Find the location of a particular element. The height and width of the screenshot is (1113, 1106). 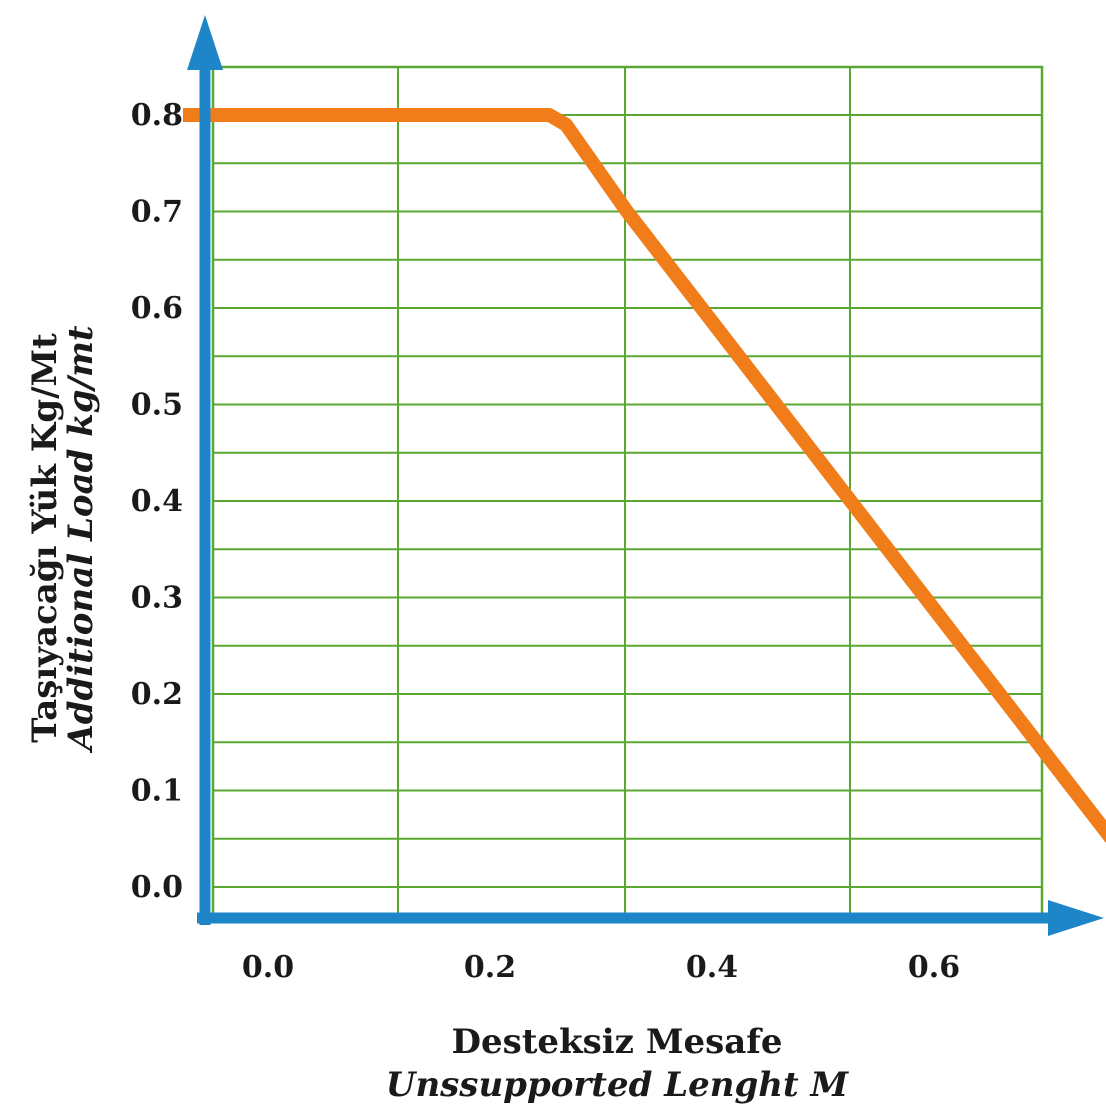

x-tick-label: 0.4 is located at coordinates (712, 967).